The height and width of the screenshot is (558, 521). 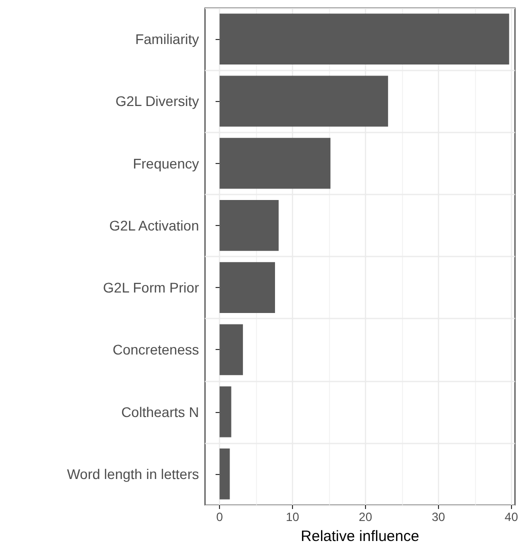 What do you see at coordinates (220, 517) in the screenshot?
I see `x-tick-label: 0` at bounding box center [220, 517].